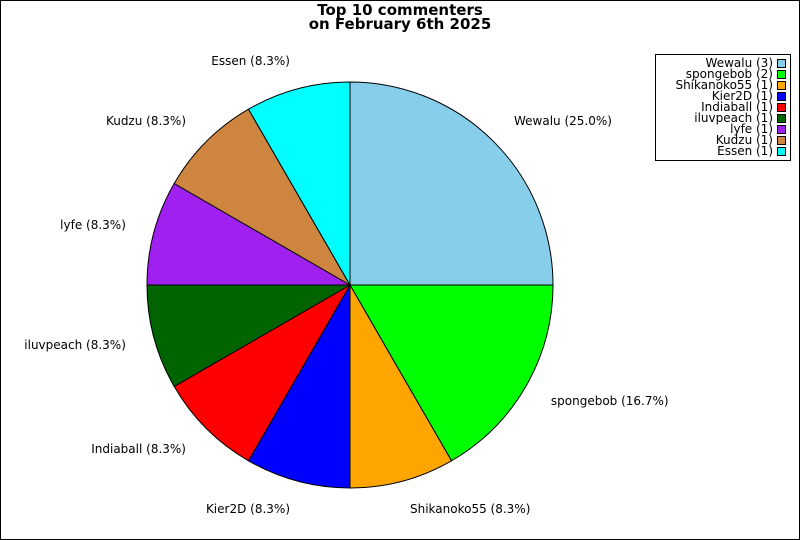  Describe the element at coordinates (249, 234) in the screenshot. I see `pie-slice-lyfe` at that location.